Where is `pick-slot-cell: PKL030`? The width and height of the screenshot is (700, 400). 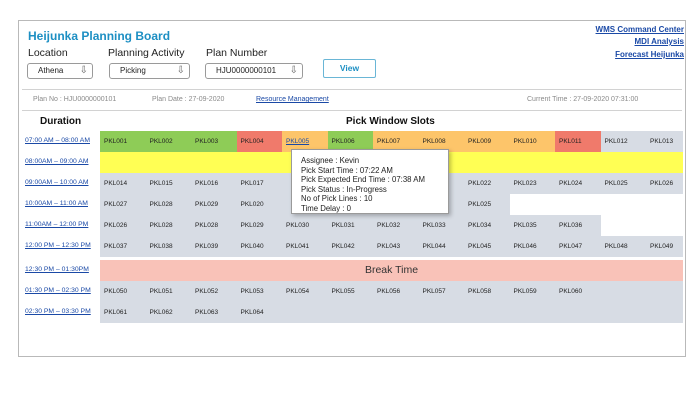 pick-slot-cell: PKL030 is located at coordinates (305, 225).